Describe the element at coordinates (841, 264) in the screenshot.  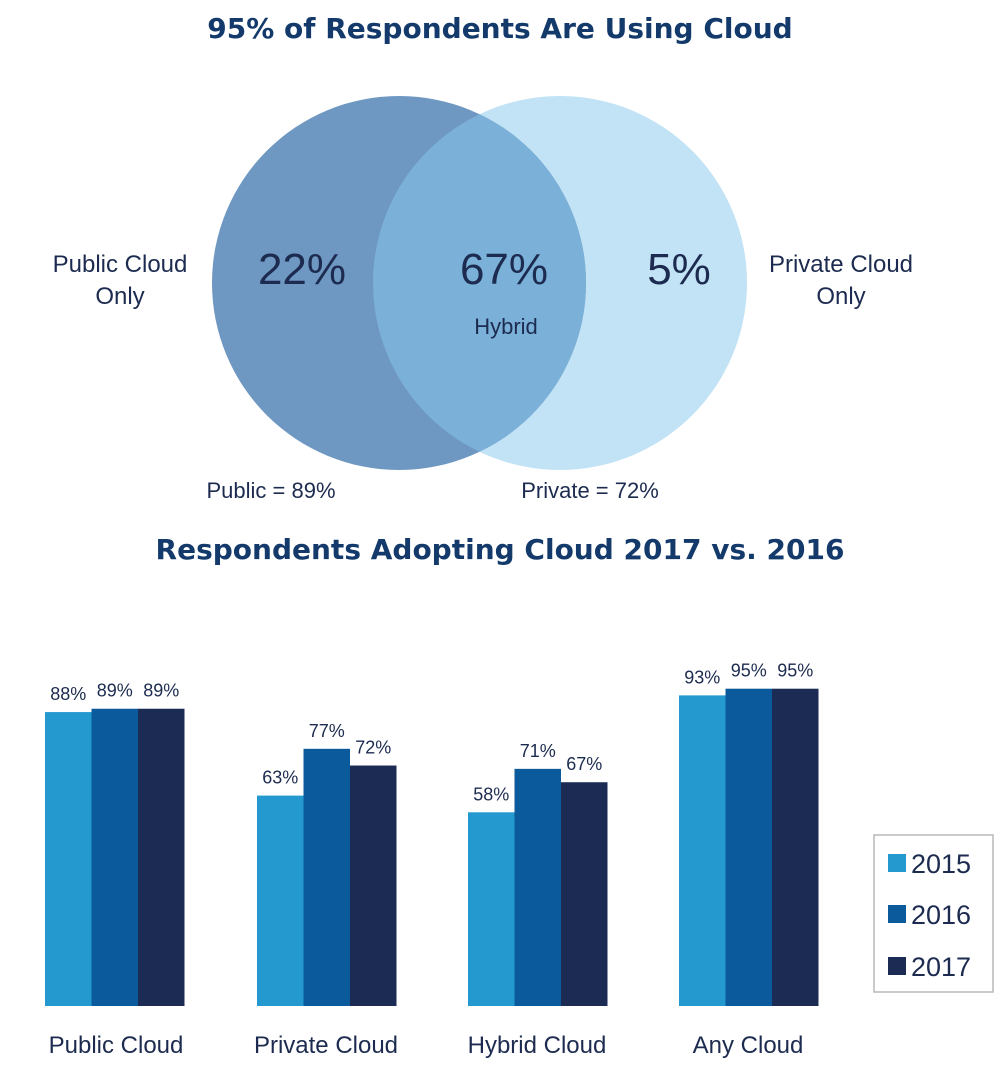
I see `private-only-label-line1: Private Cloud` at that location.